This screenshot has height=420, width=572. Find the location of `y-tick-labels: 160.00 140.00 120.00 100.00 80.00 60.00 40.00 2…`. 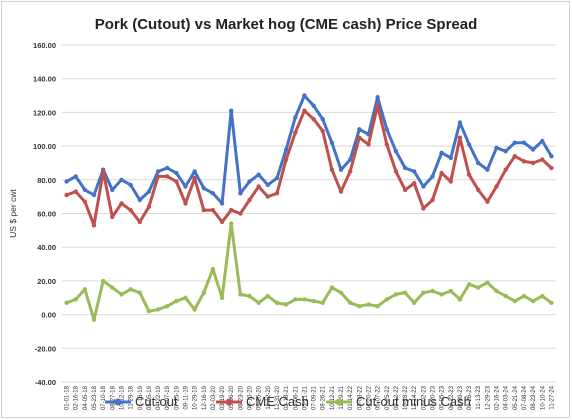

y-tick-labels: 160.00 140.00 120.00 100.00 80.00 60.00 40.00 2… is located at coordinates (44, 214).